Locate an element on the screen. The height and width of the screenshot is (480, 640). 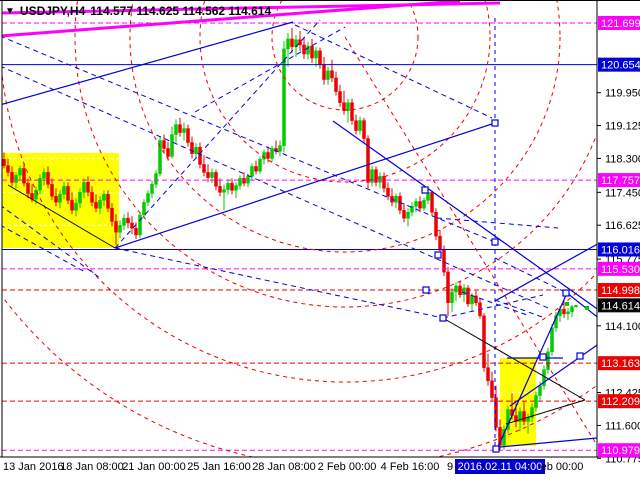
time-tick-label: 18 Jan 08:00 is located at coordinates (92, 467).